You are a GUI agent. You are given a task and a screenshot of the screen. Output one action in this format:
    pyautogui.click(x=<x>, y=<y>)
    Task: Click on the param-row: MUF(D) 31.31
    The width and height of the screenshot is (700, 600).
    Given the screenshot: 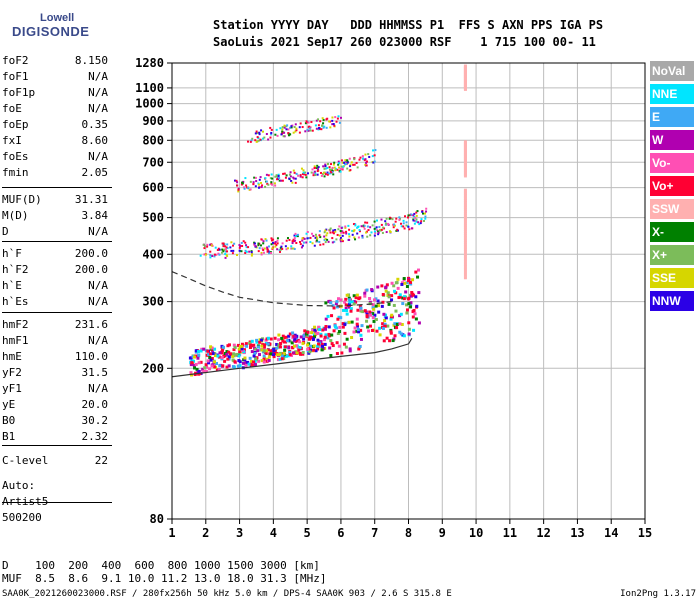 What is the action you would take?
    pyautogui.click(x=56, y=201)
    